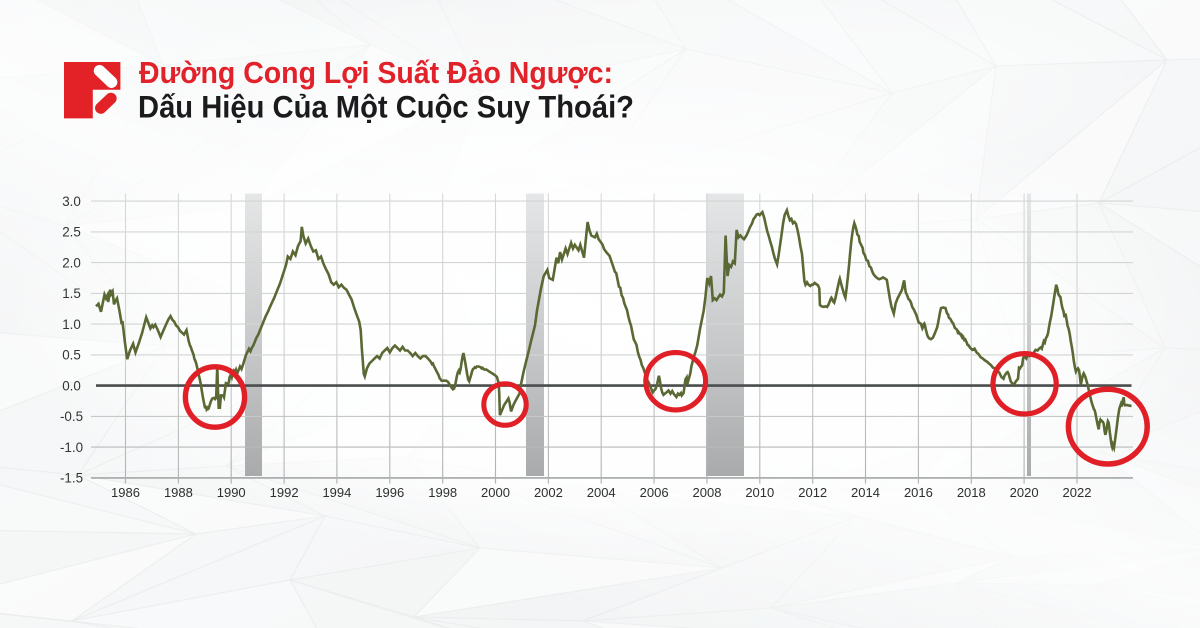 This screenshot has height=628, width=1200. What do you see at coordinates (71, 416) in the screenshot?
I see `svg-text: -0.5` at bounding box center [71, 416].